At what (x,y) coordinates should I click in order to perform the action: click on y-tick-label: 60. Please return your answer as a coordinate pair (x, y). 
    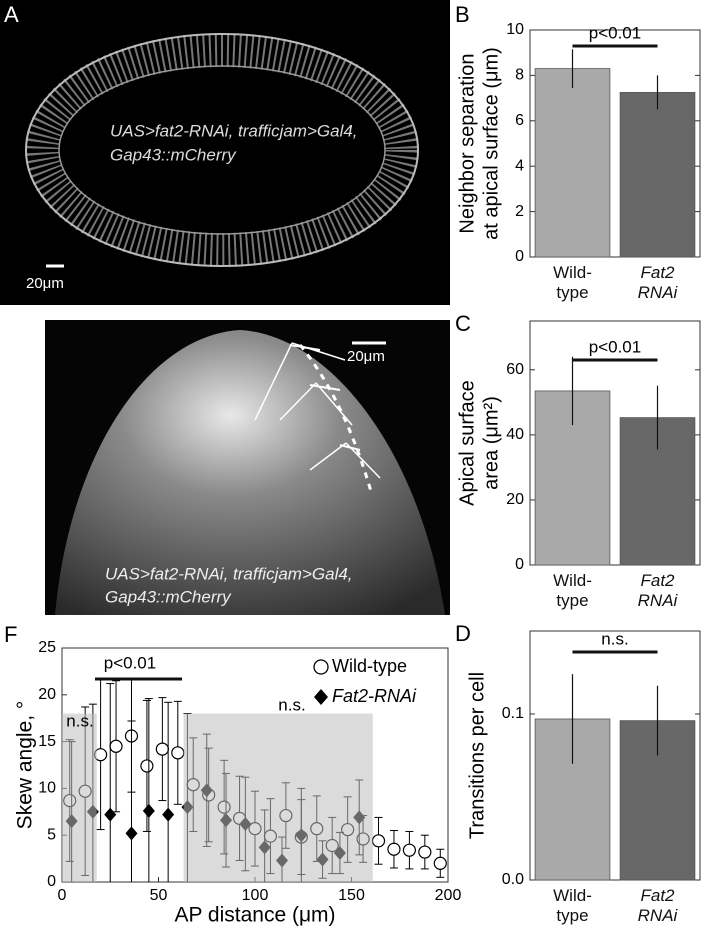
    Looking at the image, I should click on (515, 369).